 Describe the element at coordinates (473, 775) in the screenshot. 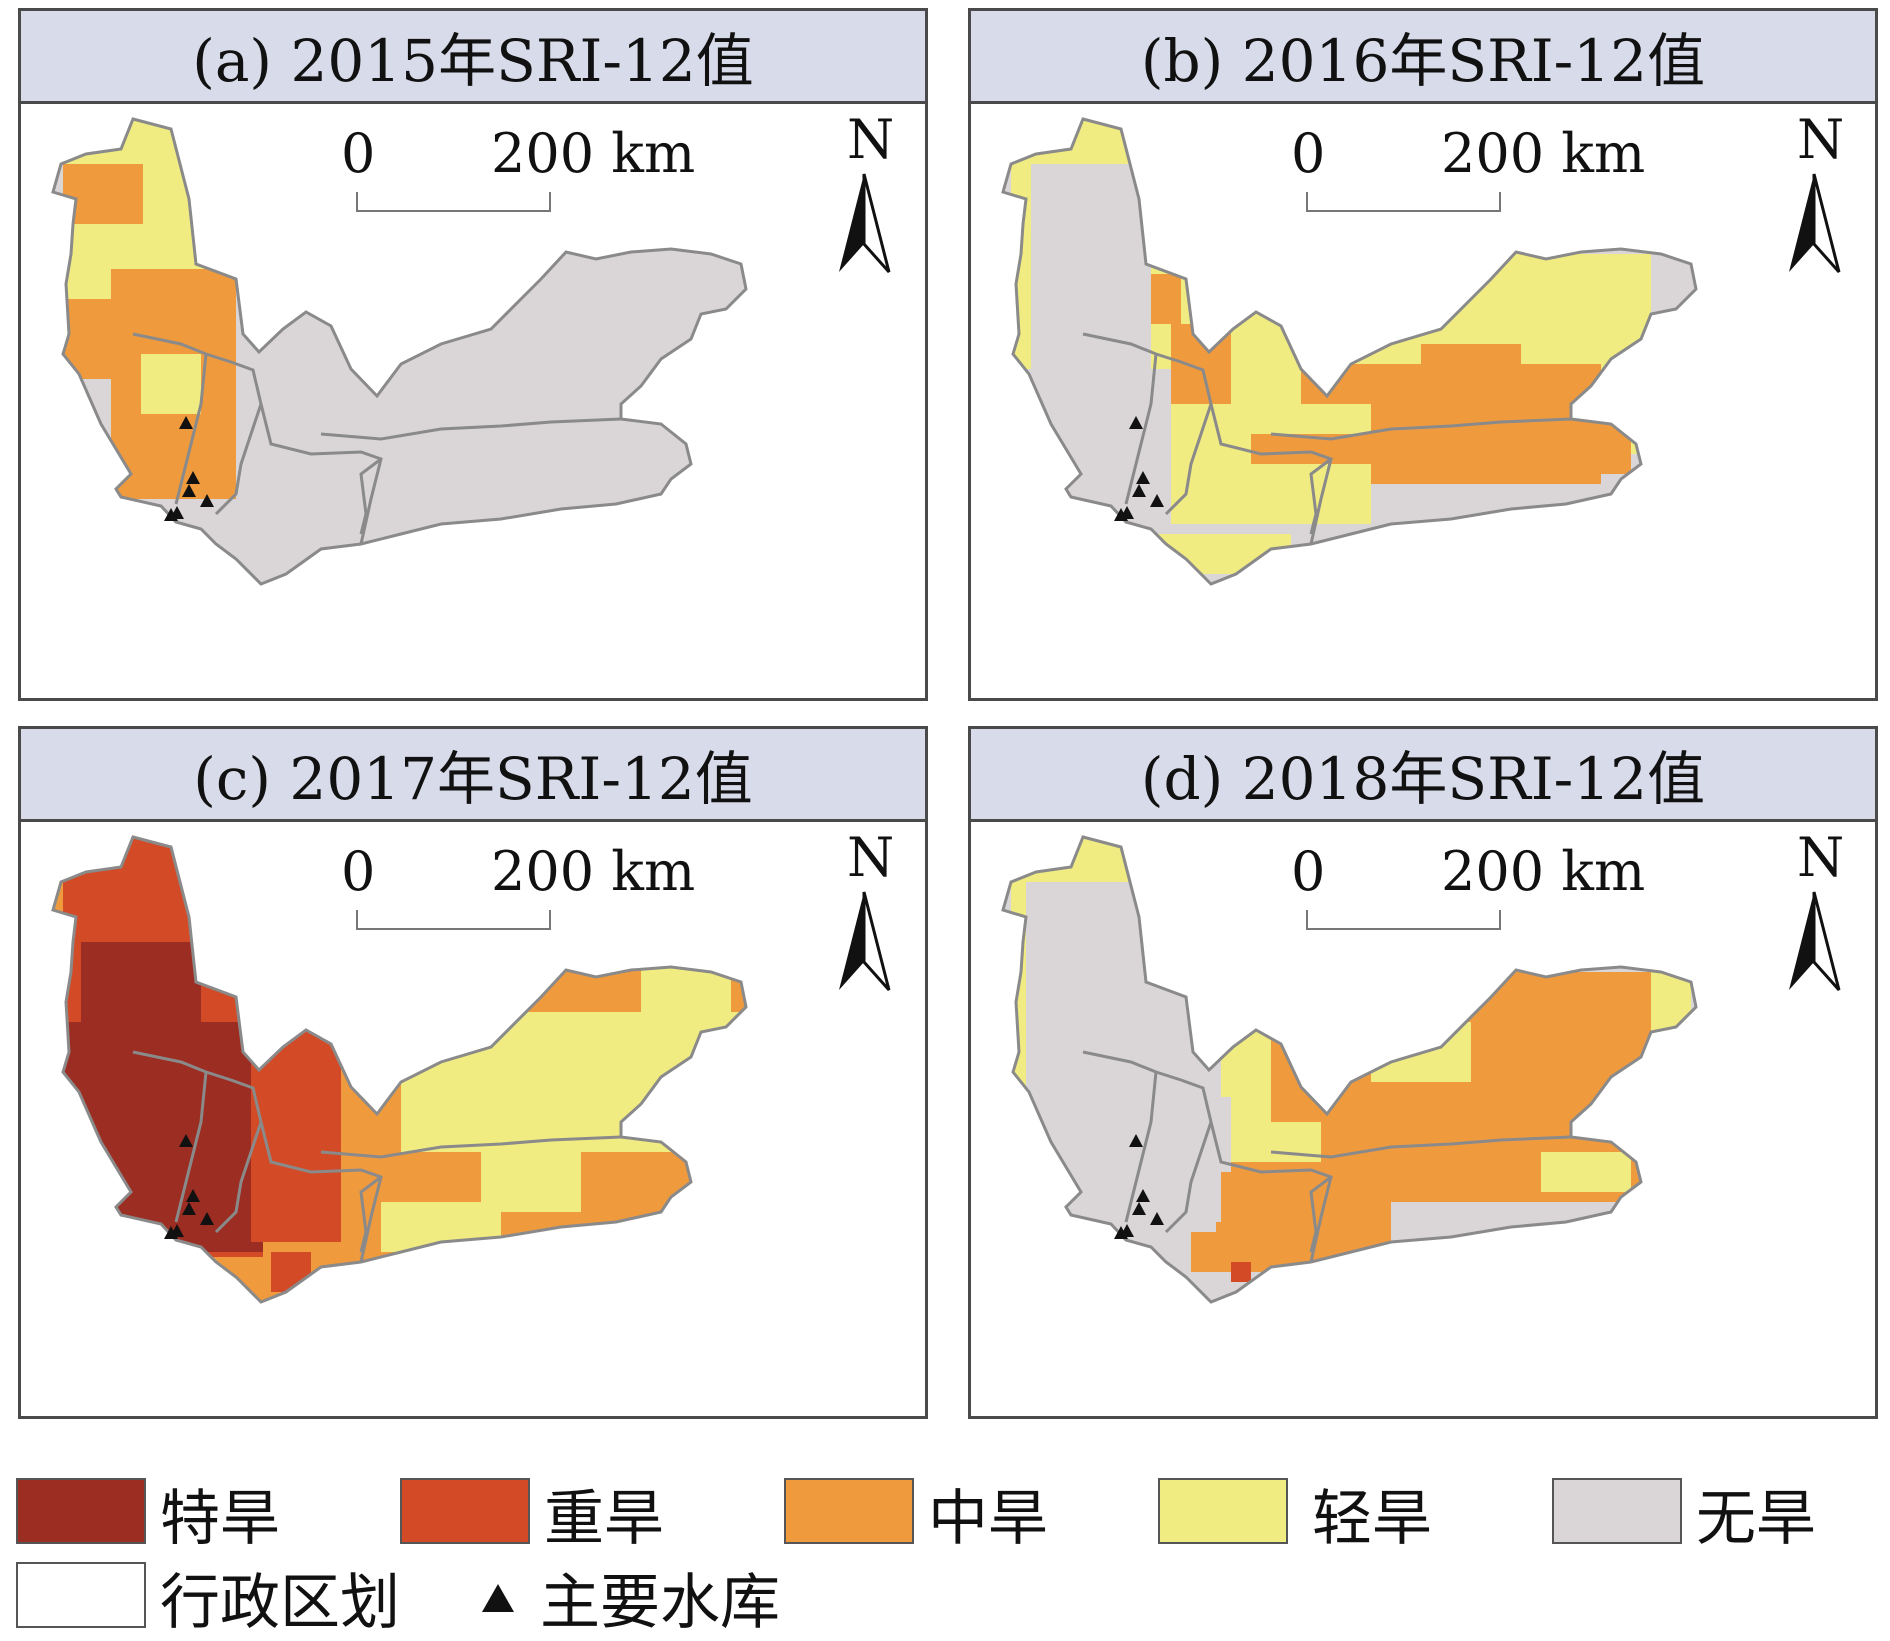

I see `panel-title: (c) 2017年SRI-12值` at that location.